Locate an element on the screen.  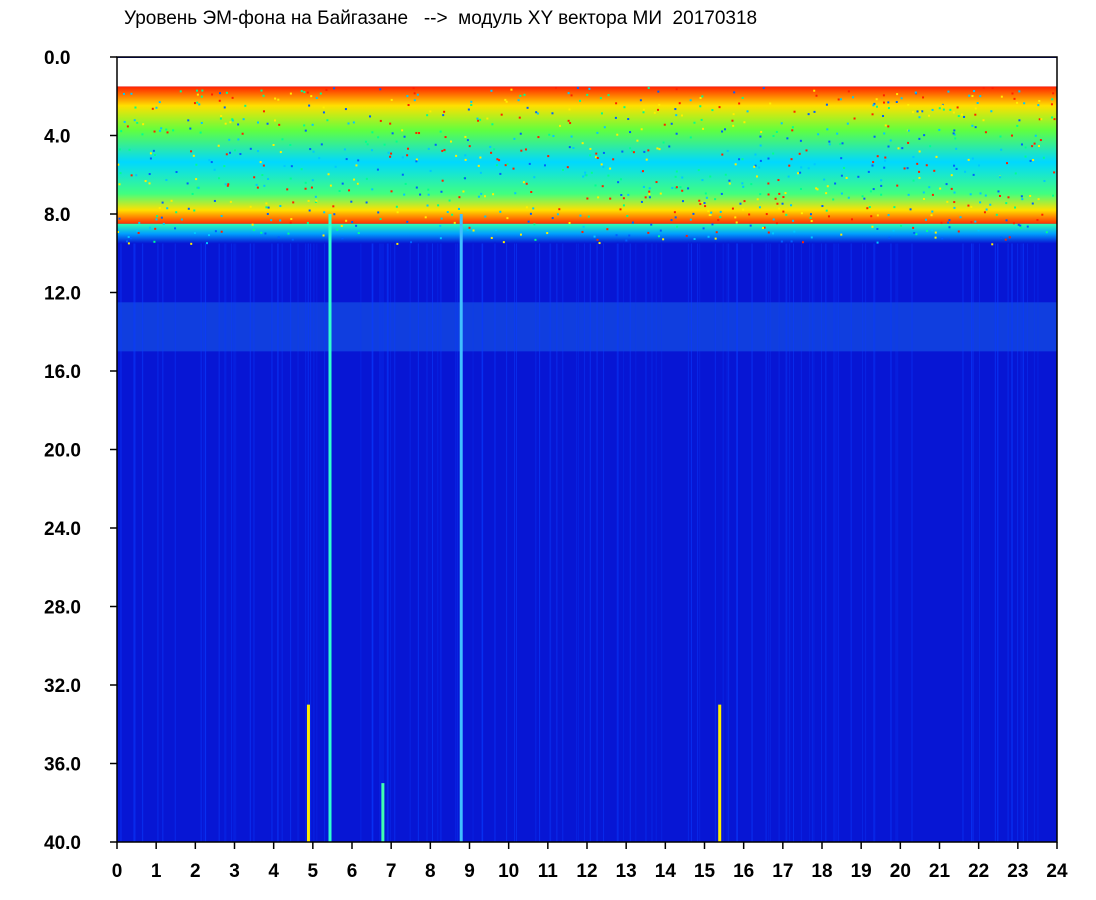
x-tick-label: 11 is located at coordinates (548, 871).